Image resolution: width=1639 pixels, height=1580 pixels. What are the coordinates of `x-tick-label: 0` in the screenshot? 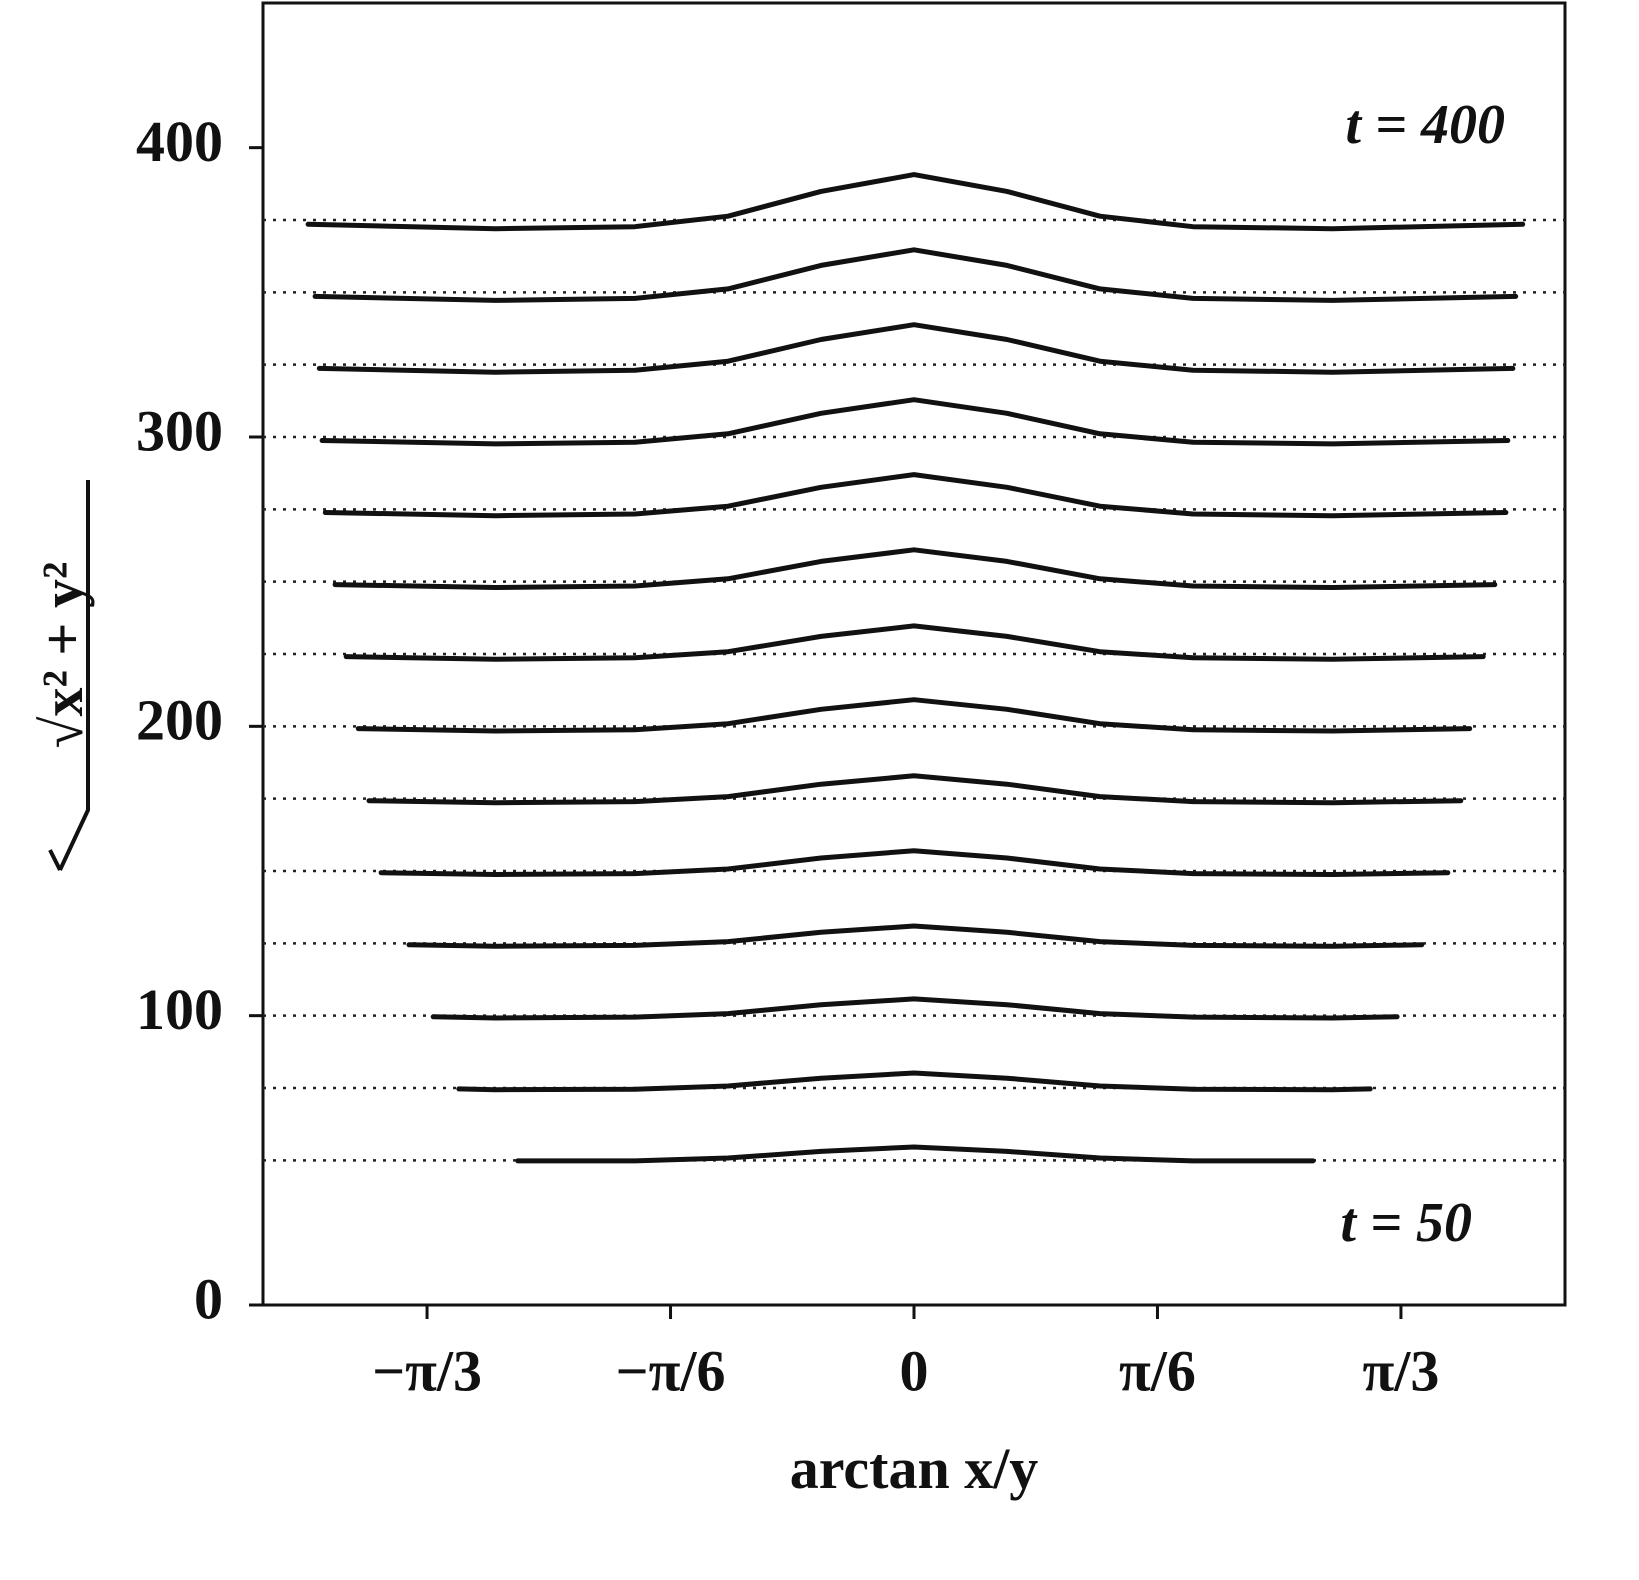 It's located at (914, 1370).